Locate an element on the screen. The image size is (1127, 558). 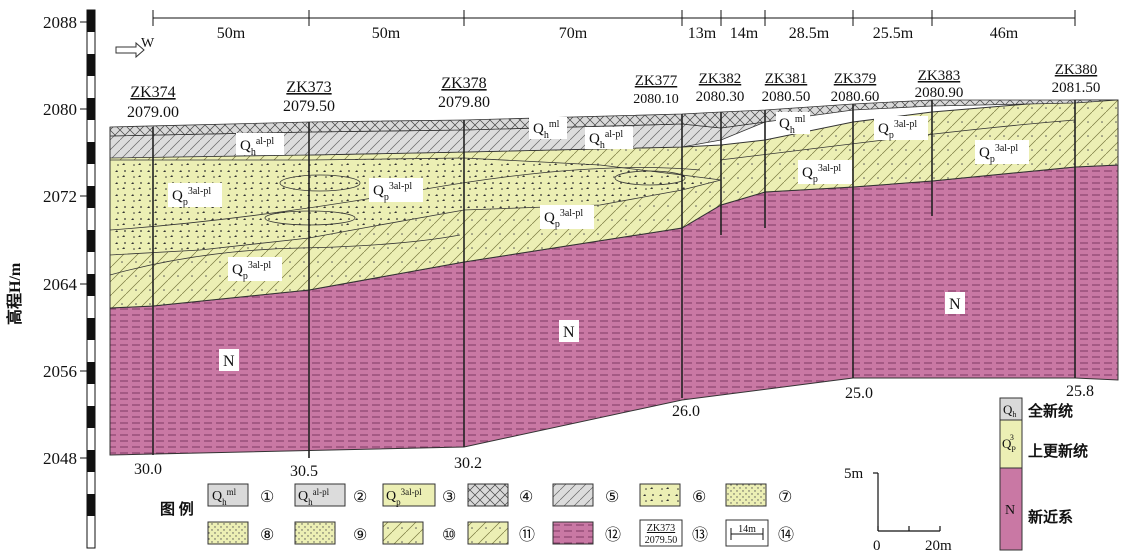
y-tick-2072: 2072 is located at coordinates (60, 196).